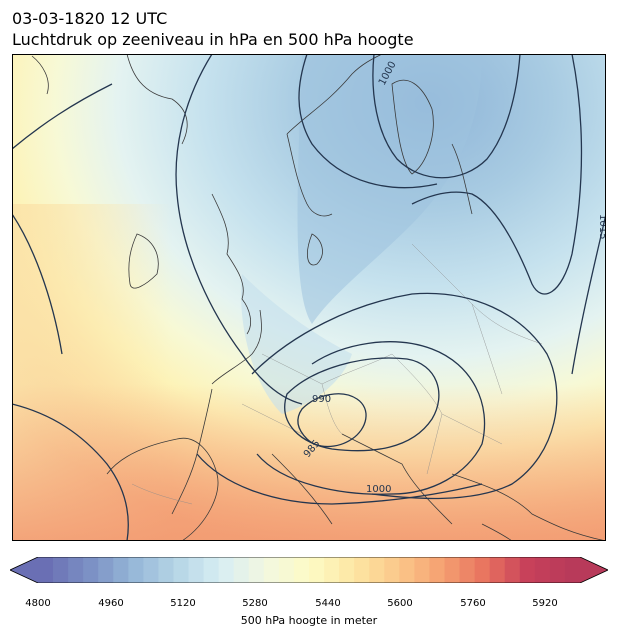 This screenshot has width=618, height=639. Describe the element at coordinates (37, 284) in the screenshot. I see `isobar-1010-west` at that location.